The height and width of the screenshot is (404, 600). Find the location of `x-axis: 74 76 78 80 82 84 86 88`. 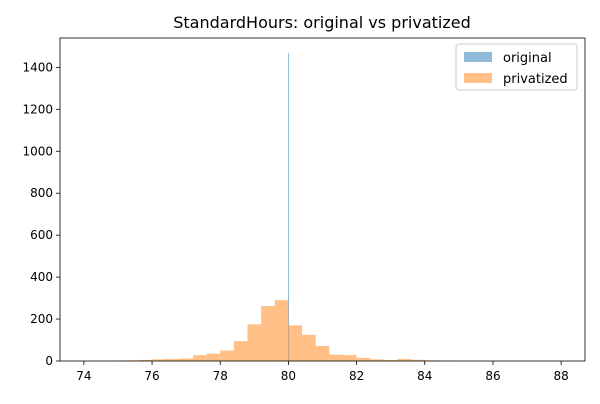

x-axis: 74 76 78 80 82 84 86 88 is located at coordinates (322, 372).